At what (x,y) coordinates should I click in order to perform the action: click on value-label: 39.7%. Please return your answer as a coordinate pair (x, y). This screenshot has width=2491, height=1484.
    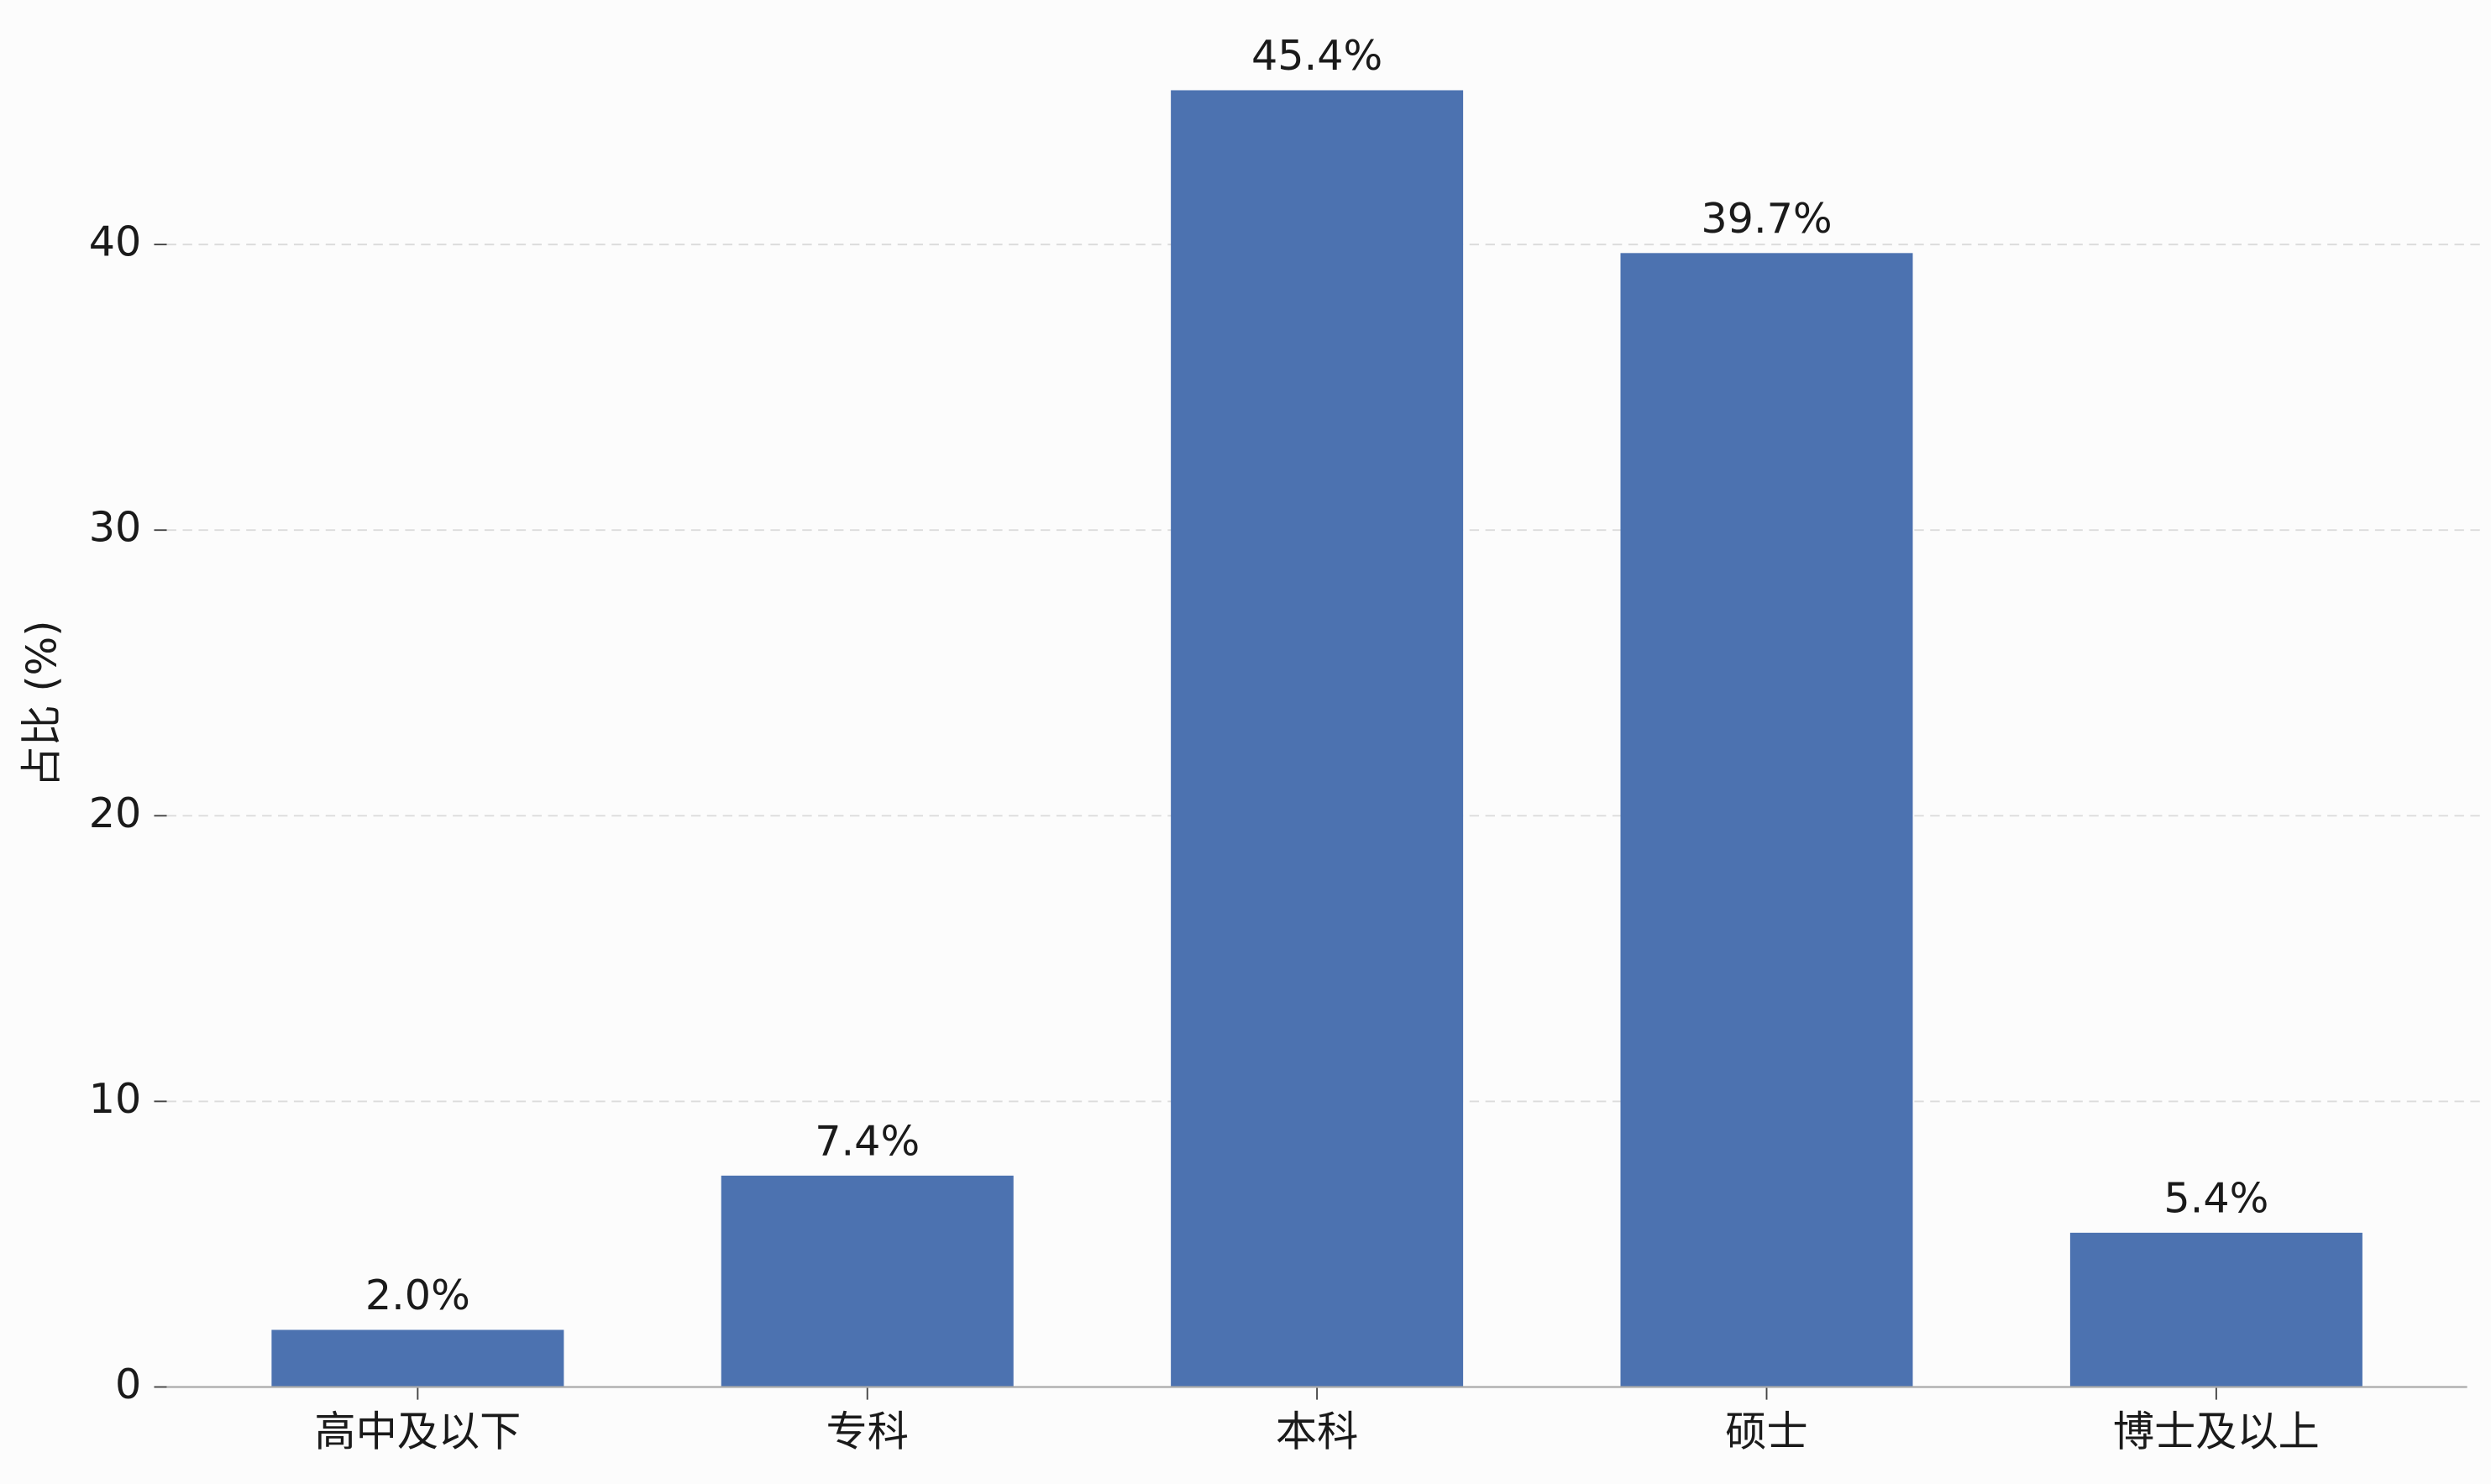
    Looking at the image, I should click on (1766, 219).